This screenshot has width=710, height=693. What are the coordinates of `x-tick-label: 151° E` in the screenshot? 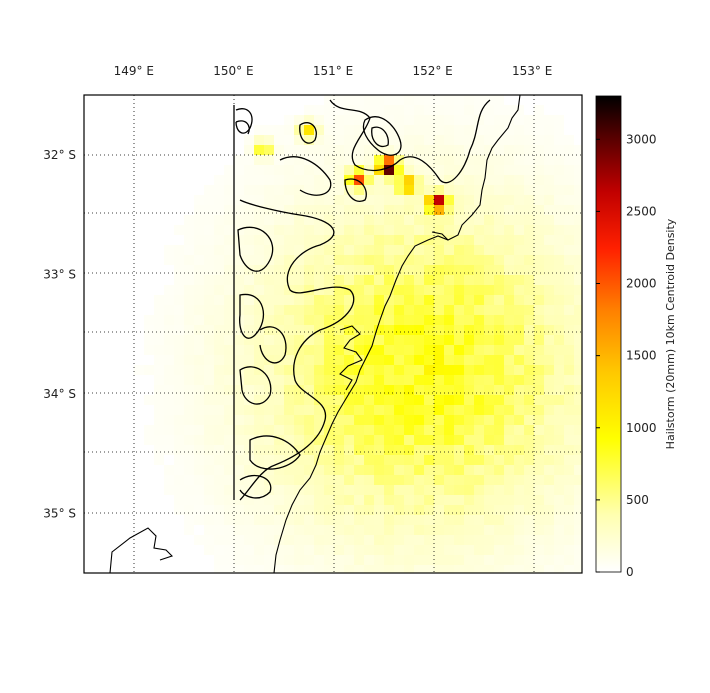 It's located at (333, 71).